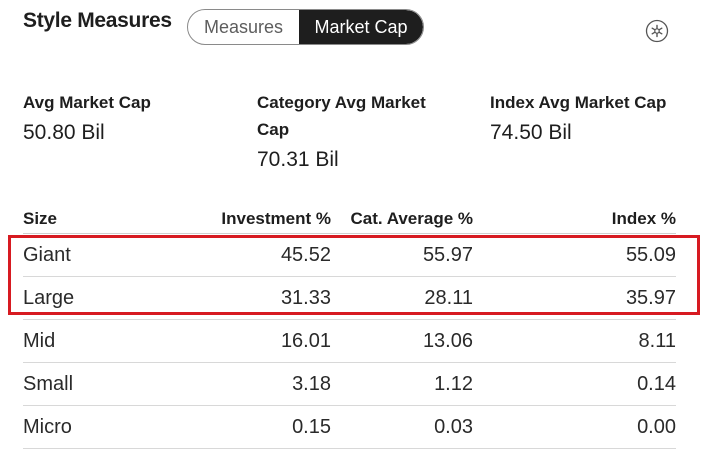 The image size is (715, 460). Describe the element at coordinates (227, 341) in the screenshot. I see `investment-cell: 16.01` at that location.